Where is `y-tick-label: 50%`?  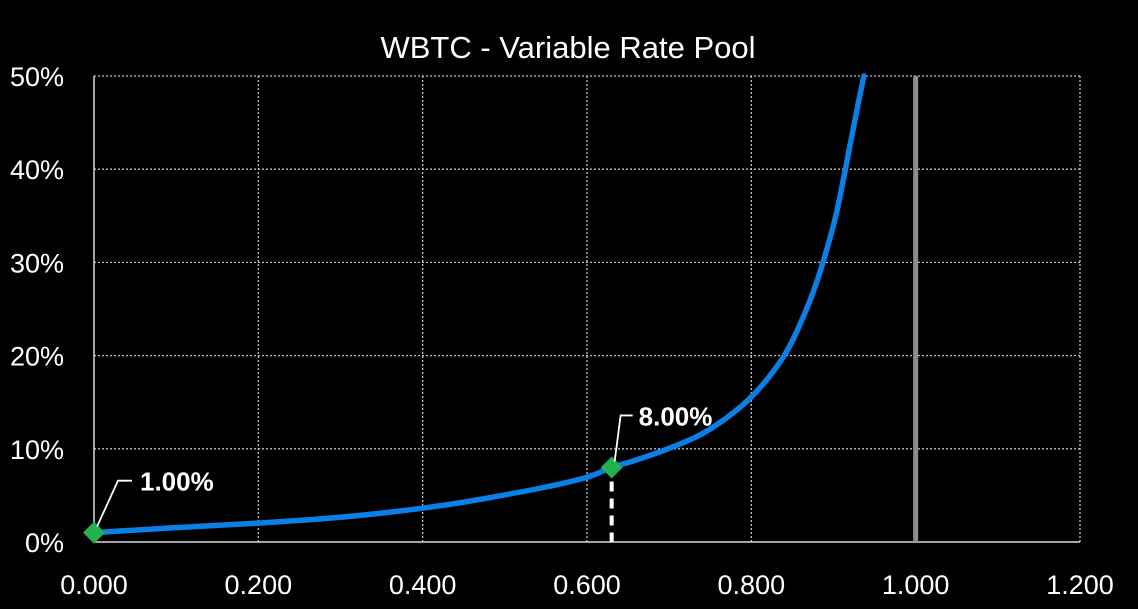 y-tick-label: 50% is located at coordinates (37, 77).